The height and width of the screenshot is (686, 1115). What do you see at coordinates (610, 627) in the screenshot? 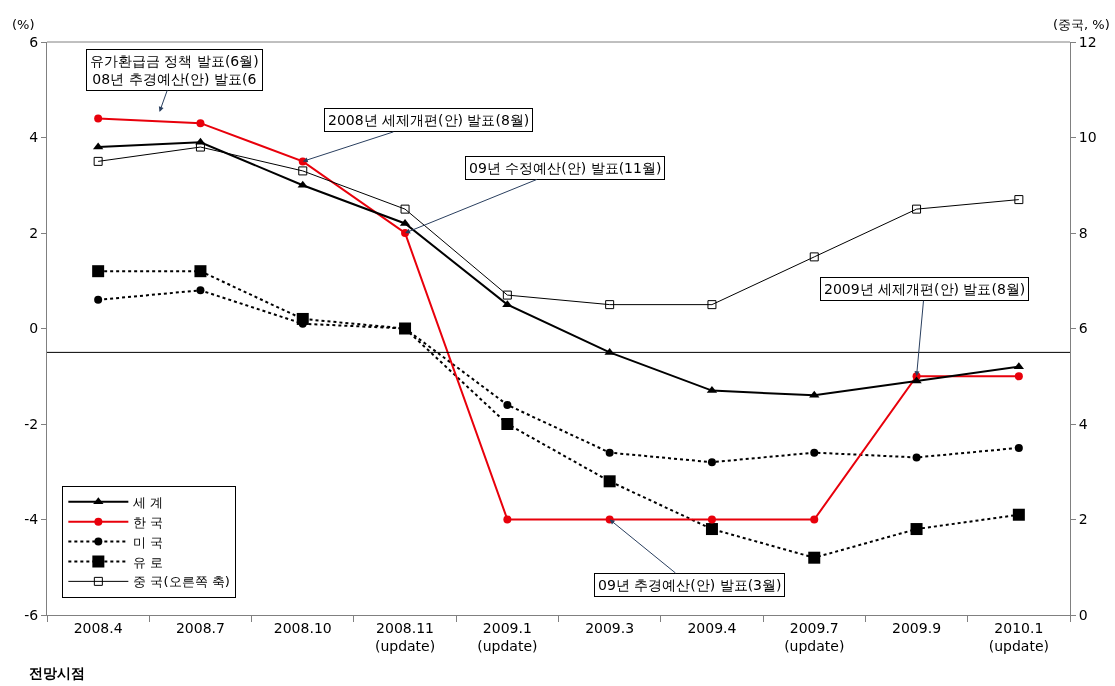
I see `x-tick-label: 2009.3` at bounding box center [610, 627].